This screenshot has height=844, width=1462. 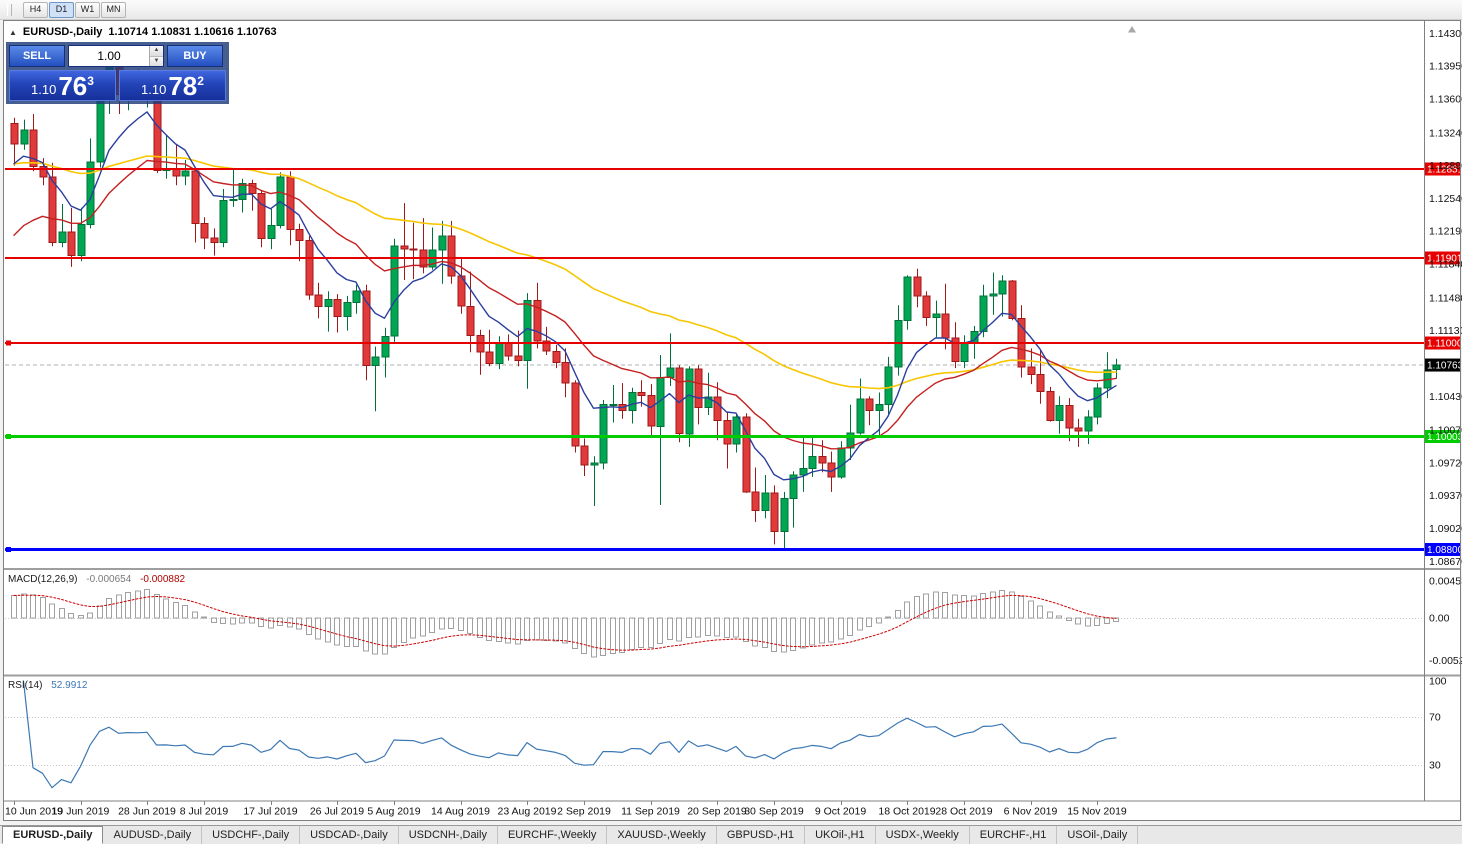 What do you see at coordinates (25, 685) in the screenshot?
I see `rsi-name: RSI(14)` at bounding box center [25, 685].